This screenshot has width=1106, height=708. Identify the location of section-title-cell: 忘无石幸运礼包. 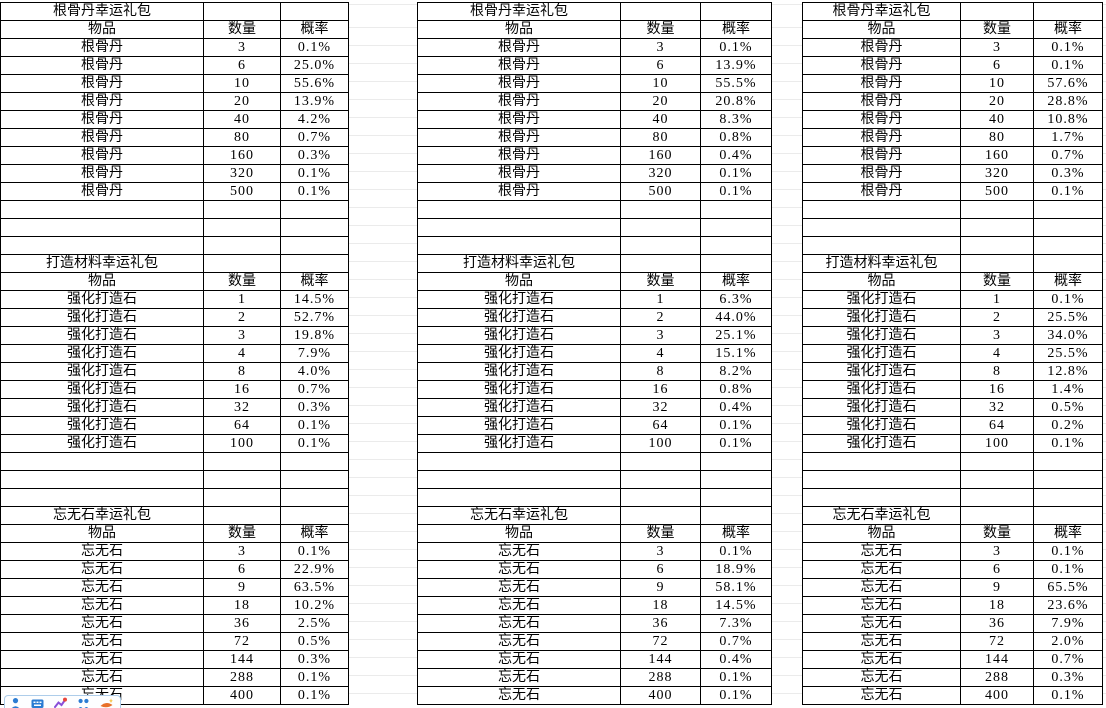
(882, 516).